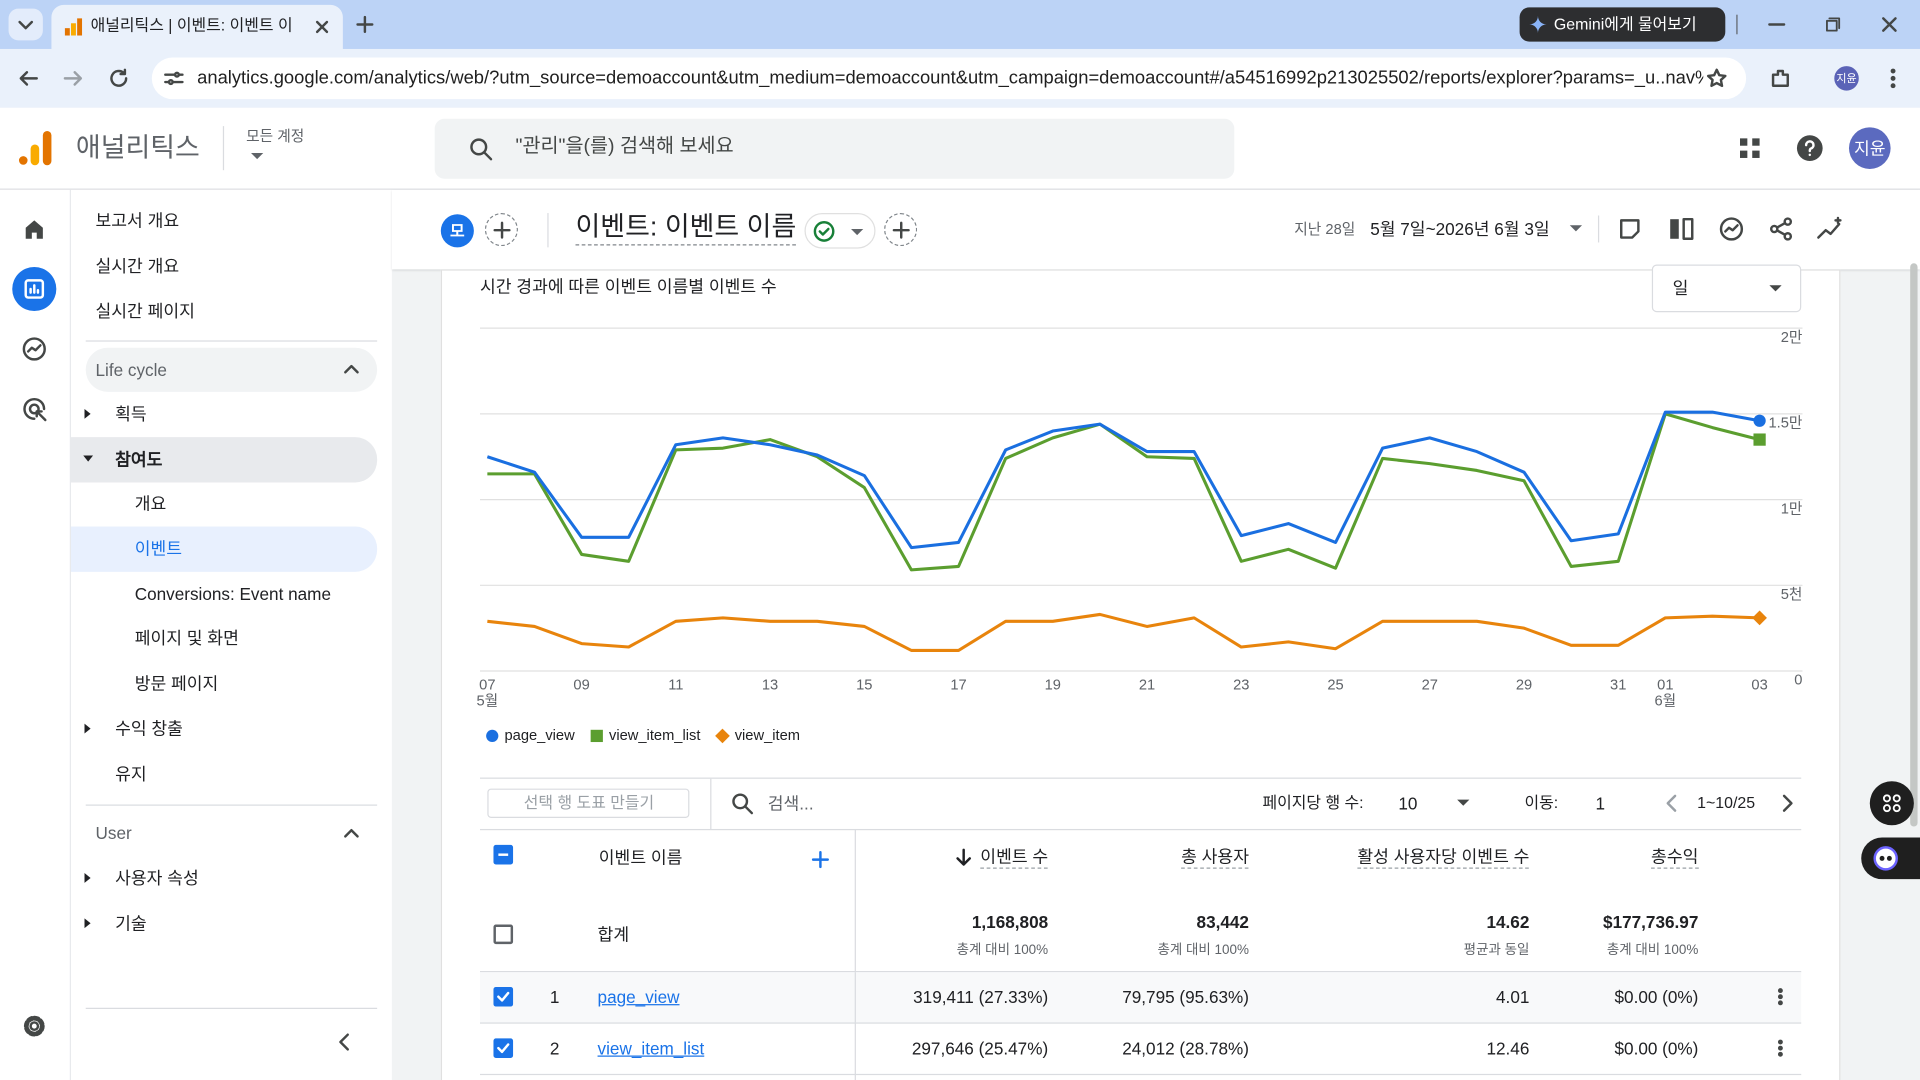 The image size is (1920, 1080). I want to click on insights-icon, so click(1731, 229).